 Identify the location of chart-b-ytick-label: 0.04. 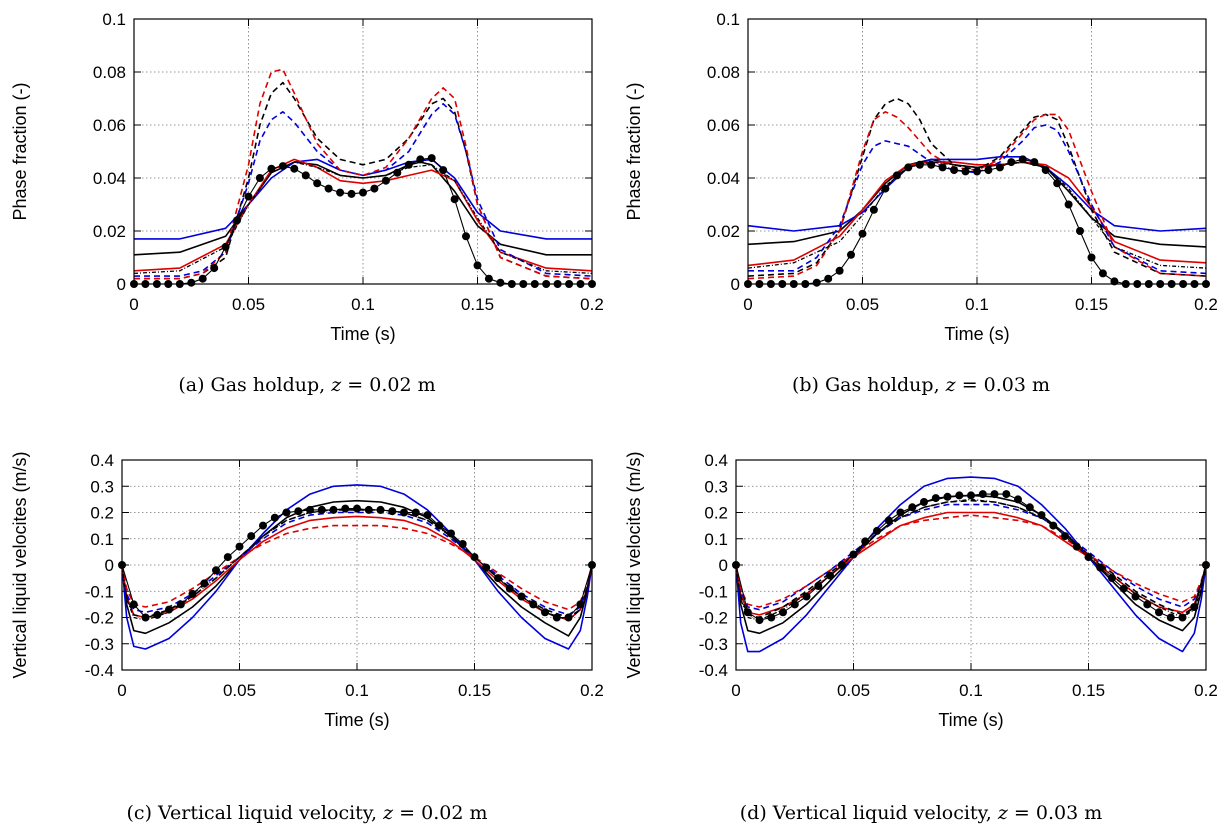
(723, 178).